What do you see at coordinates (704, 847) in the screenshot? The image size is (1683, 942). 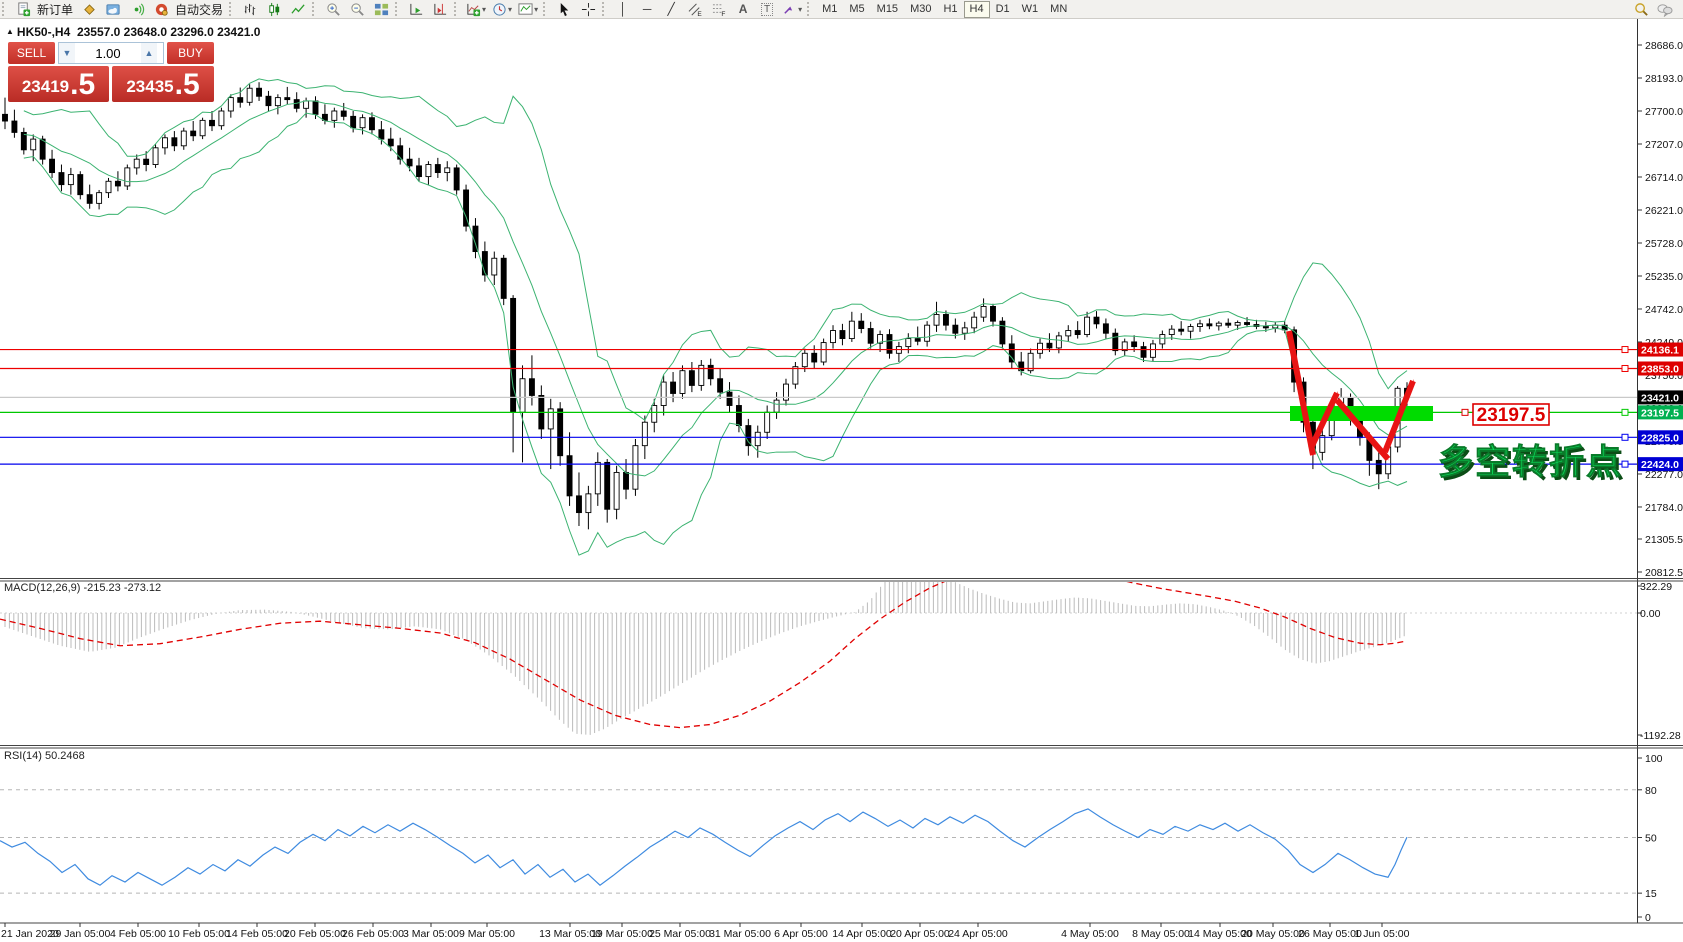 I see `rsi-line` at bounding box center [704, 847].